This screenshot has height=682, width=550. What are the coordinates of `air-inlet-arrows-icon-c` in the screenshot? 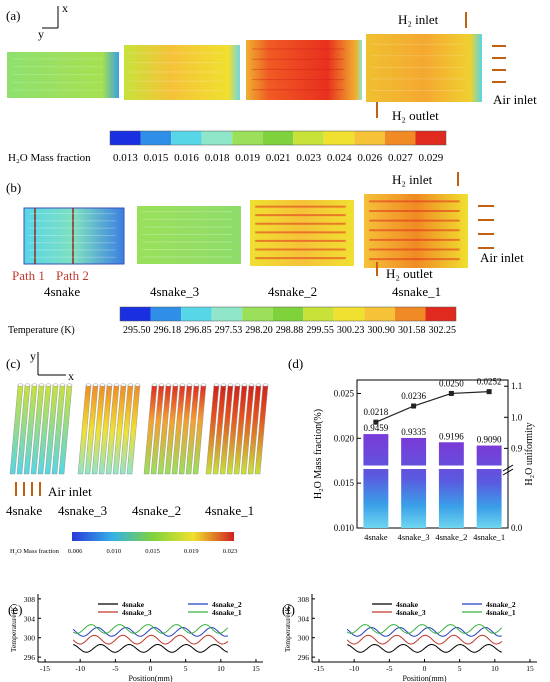 It's located at (28, 489).